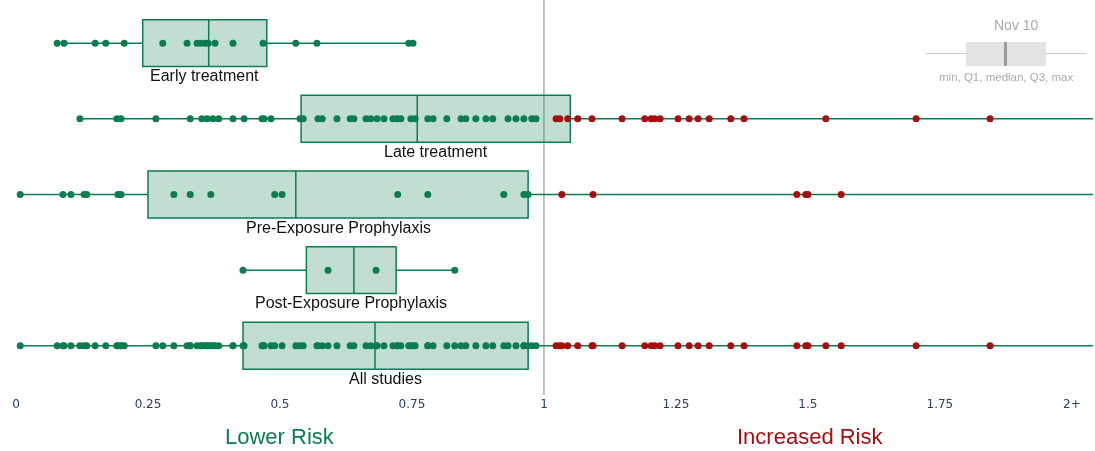  What do you see at coordinates (1016, 25) in the screenshot?
I see `annotation: Nov 10` at bounding box center [1016, 25].